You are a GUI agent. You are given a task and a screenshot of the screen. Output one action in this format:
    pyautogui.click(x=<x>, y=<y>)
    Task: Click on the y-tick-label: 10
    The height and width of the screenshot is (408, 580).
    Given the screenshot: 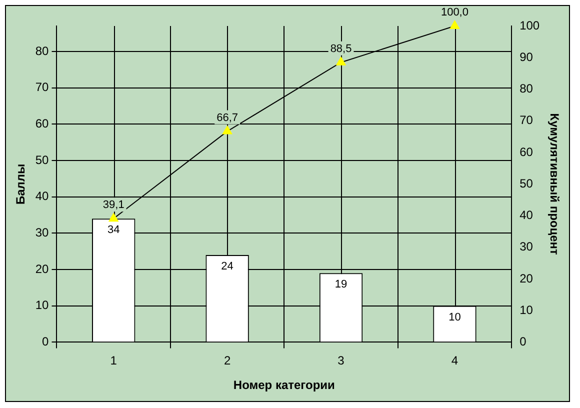 What is the action you would take?
    pyautogui.click(x=42, y=305)
    